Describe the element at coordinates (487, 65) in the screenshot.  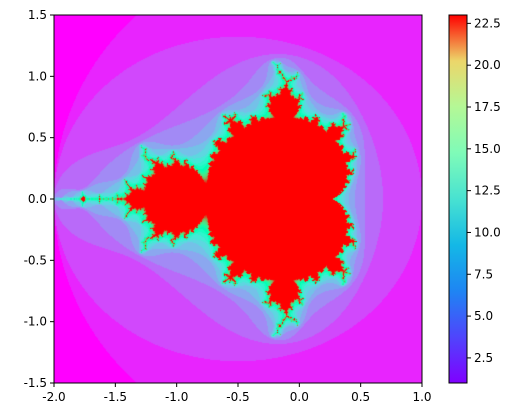
I see `colorbar-tick-label: 20.0` at that location.